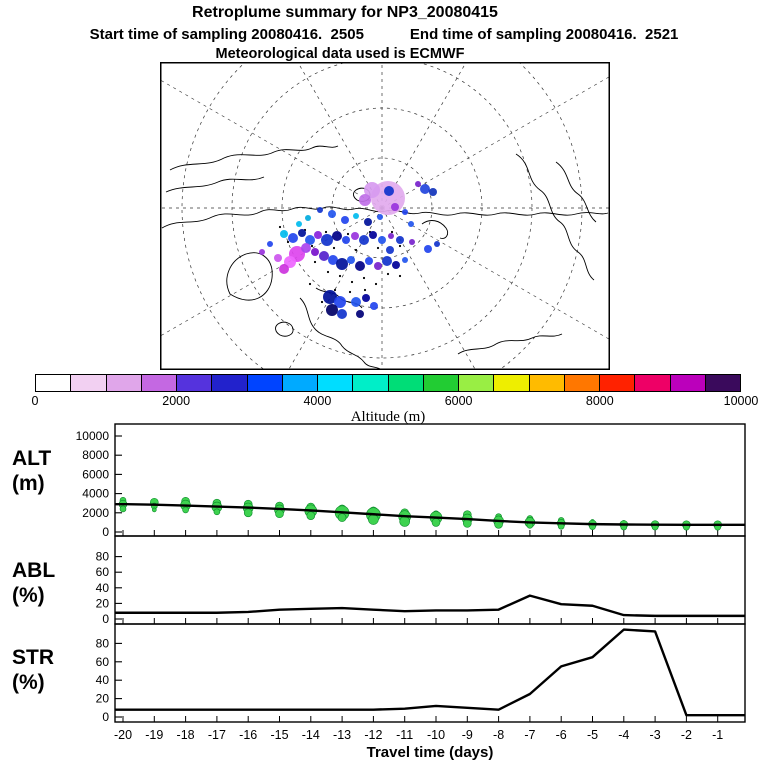 The height and width of the screenshot is (768, 768). What do you see at coordinates (95, 474) in the screenshot?
I see `svg-text: 6000` at bounding box center [95, 474].